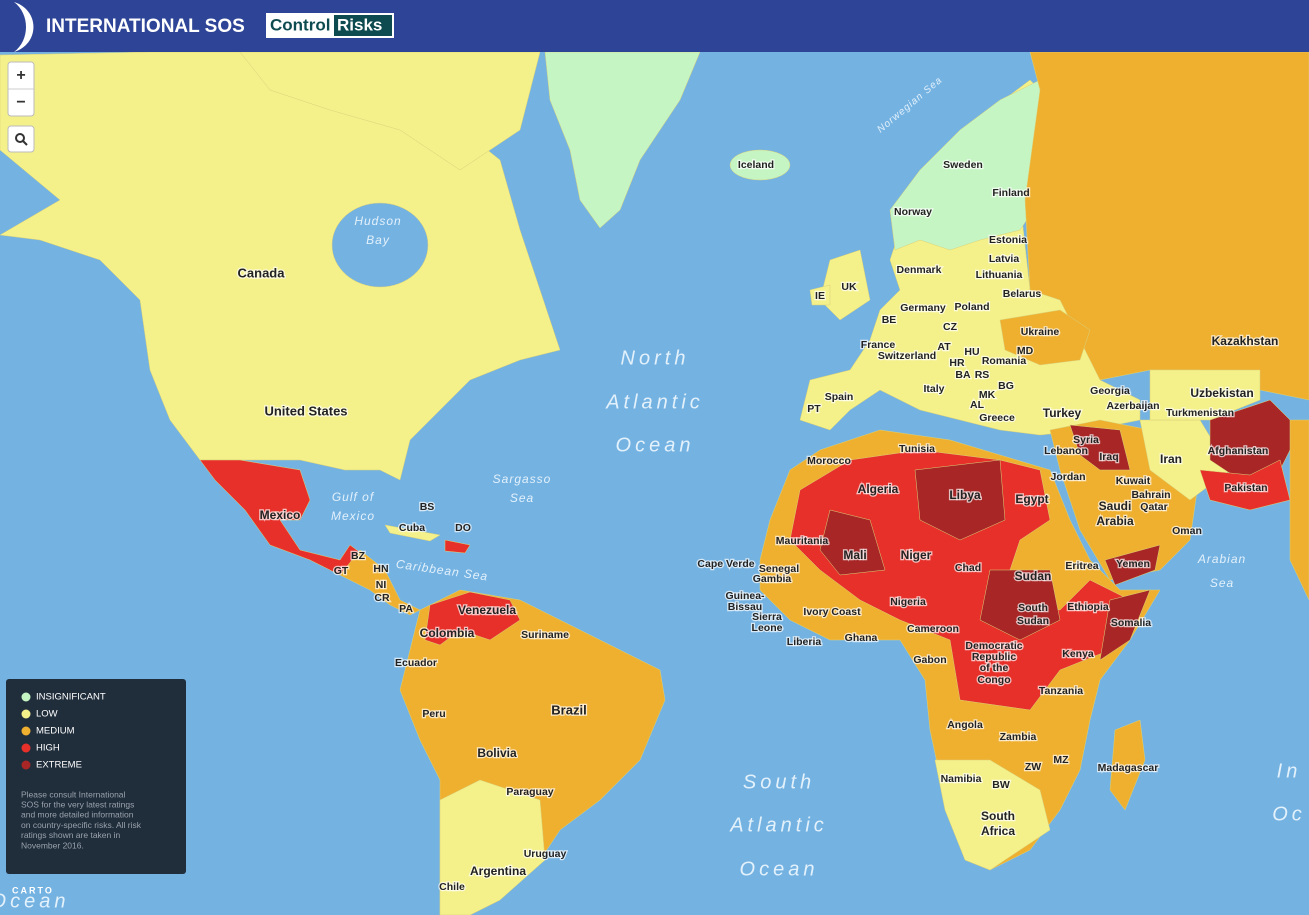 This screenshot has height=915, width=1309. I want to click on country-label: BA, so click(963, 375).